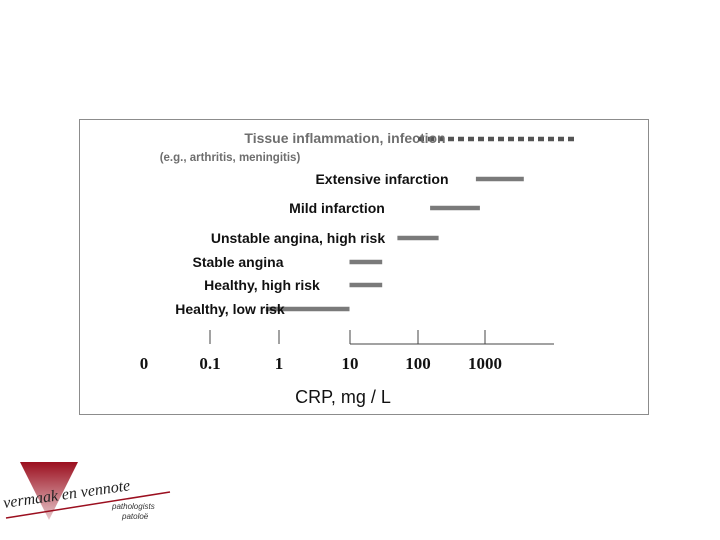 This screenshot has width=720, height=540. Describe the element at coordinates (88, 505) in the screenshot. I see `logo-swoosh` at that location.